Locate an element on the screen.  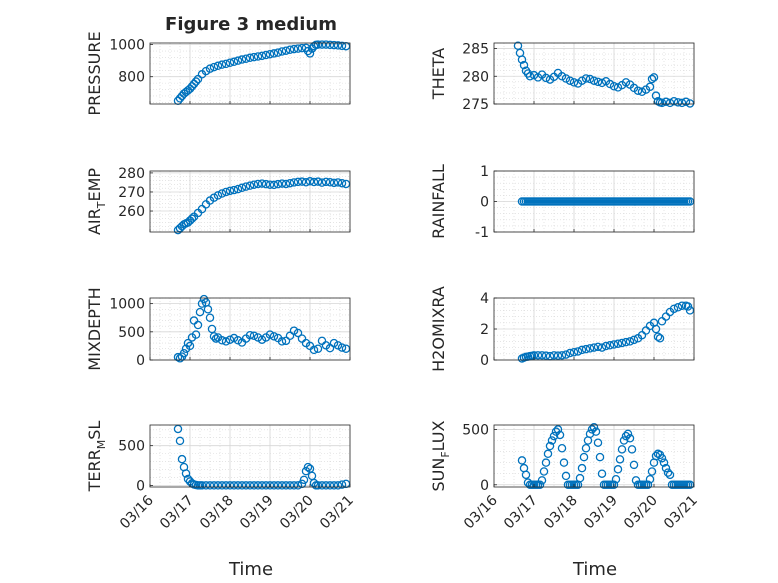
subplot-3: 260 270 280 AIRTEMP is located at coordinates (218, 200).